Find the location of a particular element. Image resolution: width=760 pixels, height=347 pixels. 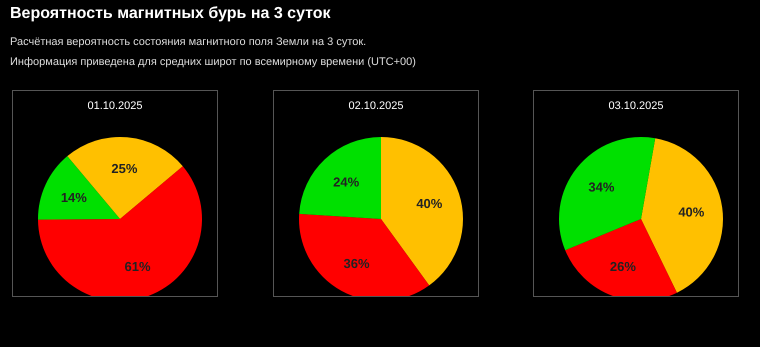

data-label: 61% is located at coordinates (137, 266).